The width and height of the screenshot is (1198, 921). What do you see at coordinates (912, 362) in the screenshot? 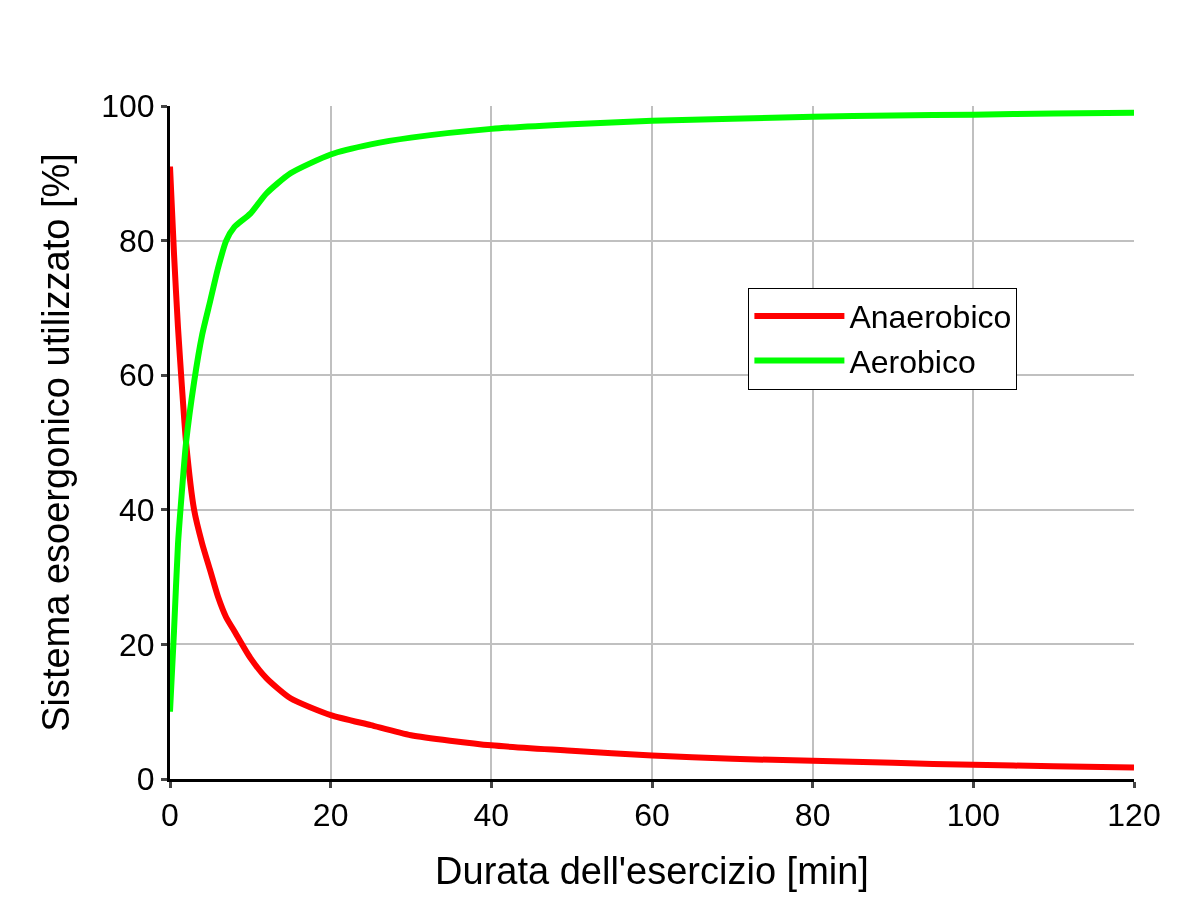
I see `legend-label: Aerobico` at bounding box center [912, 362].